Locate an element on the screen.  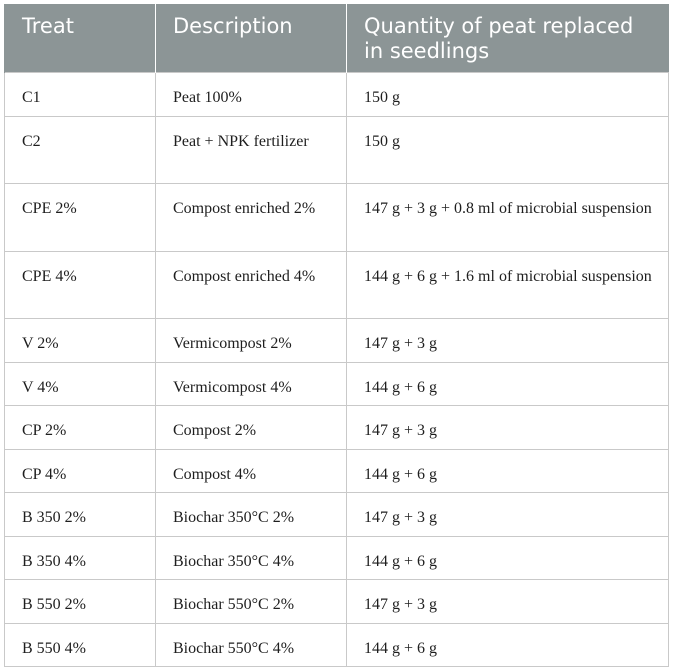
cell-description: Peat 100% is located at coordinates (251, 94).